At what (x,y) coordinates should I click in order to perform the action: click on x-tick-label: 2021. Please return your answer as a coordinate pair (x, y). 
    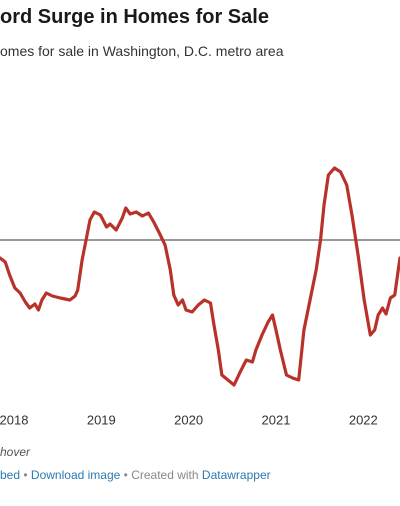
    Looking at the image, I should click on (276, 419).